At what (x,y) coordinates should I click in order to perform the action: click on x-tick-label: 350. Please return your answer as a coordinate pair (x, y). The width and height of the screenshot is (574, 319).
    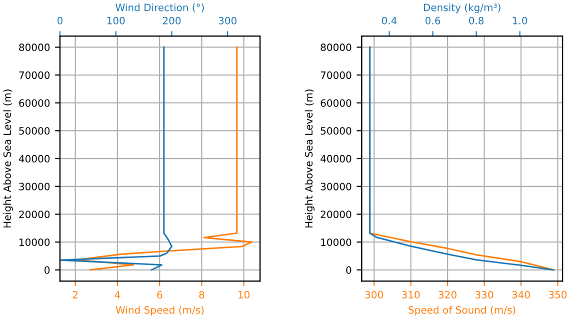
    Looking at the image, I should click on (557, 294).